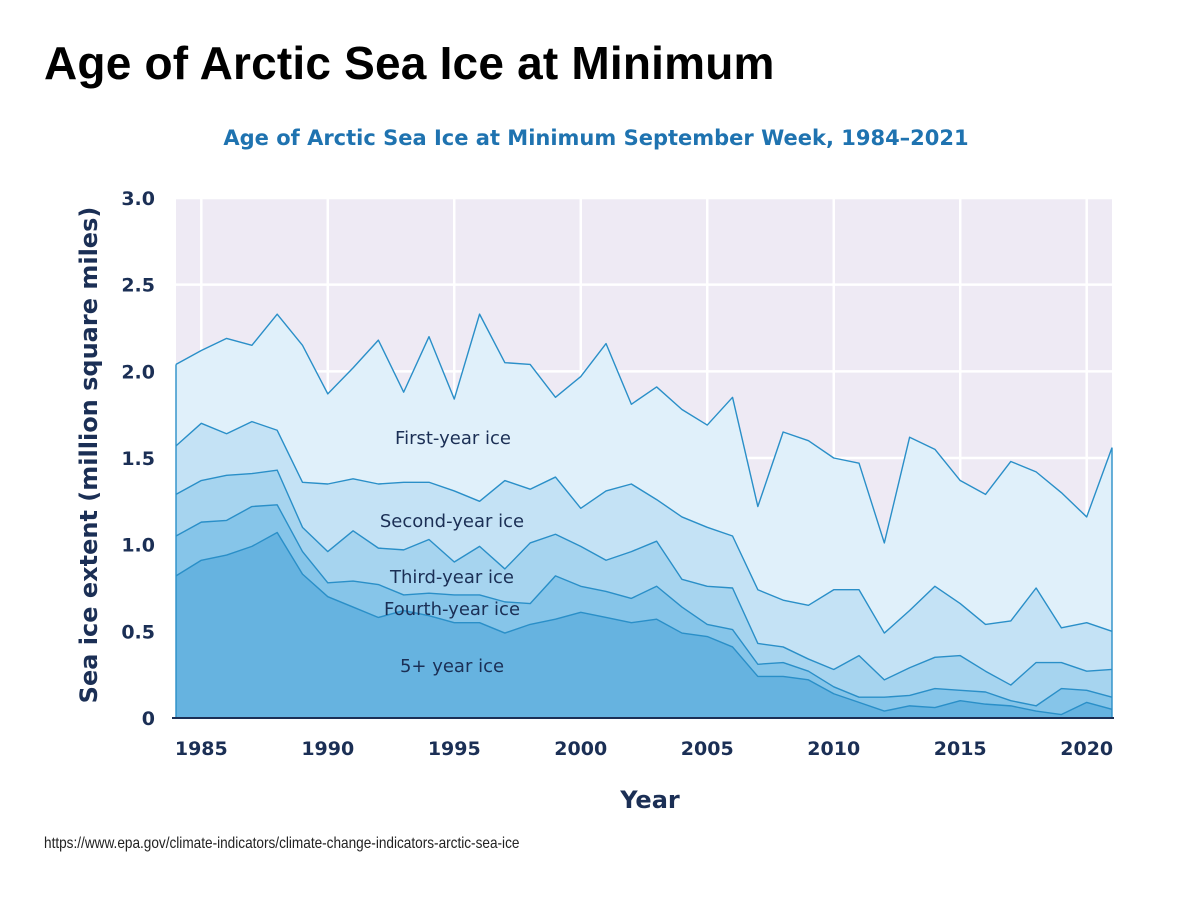 This screenshot has width=1200, height=900. I want to click on y-tick-label: 3.0, so click(138, 199).